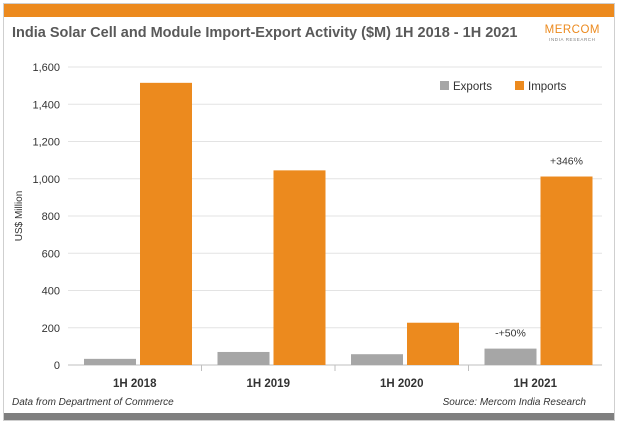 This screenshot has width=620, height=426. What do you see at coordinates (166, 224) in the screenshot?
I see `imports-bar-1h-2018` at bounding box center [166, 224].